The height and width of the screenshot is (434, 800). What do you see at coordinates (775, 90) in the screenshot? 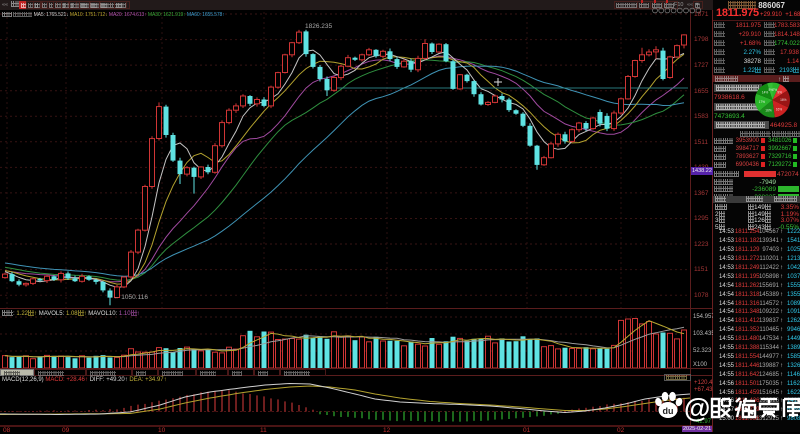
I see `svg-text: 7%` at bounding box center [775, 90].